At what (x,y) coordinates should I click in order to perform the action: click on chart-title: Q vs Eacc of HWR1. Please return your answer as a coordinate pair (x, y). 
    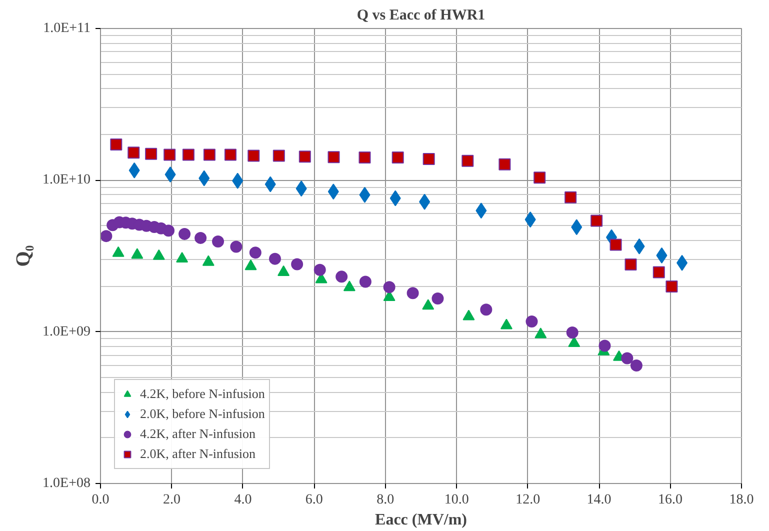
    Looking at the image, I should click on (421, 16).